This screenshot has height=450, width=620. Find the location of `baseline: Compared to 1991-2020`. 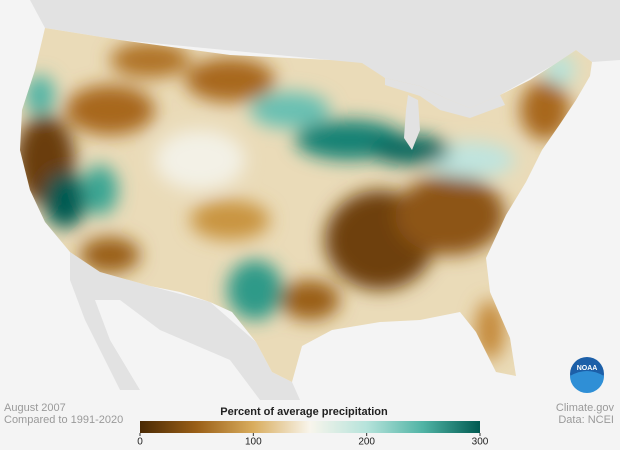

baseline: Compared to 1991-2020 is located at coordinates (63, 420).